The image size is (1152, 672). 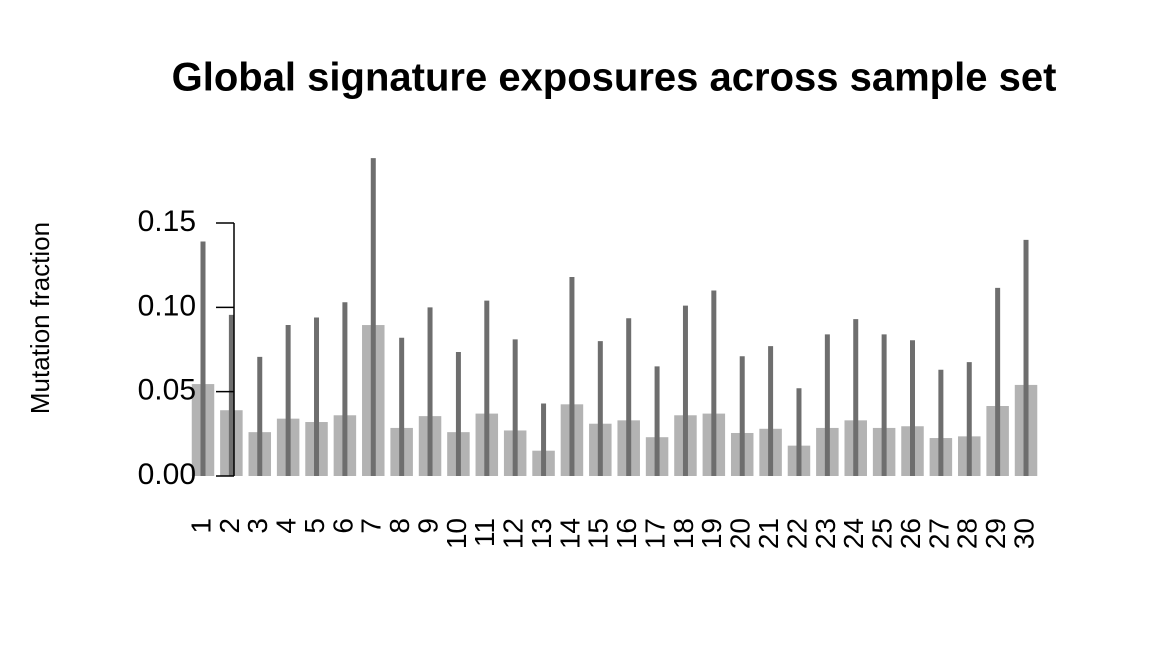 What do you see at coordinates (796, 533) in the screenshot?
I see `x-tick-label: 22` at bounding box center [796, 533].